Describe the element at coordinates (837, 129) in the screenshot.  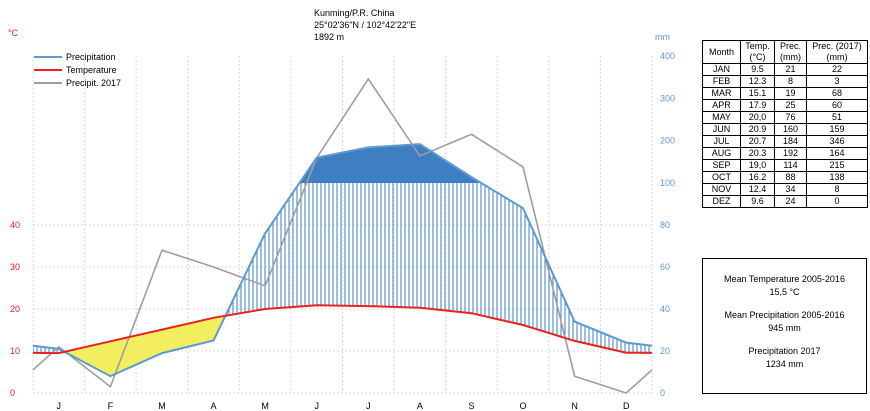
I see `table-cell: 159` at that location.